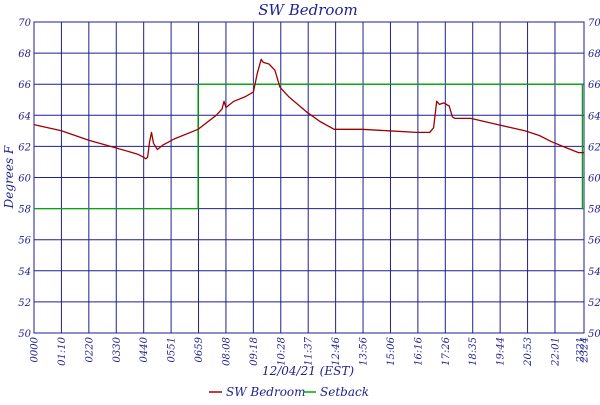  Describe the element at coordinates (117, 349) in the screenshot. I see `x-tick-label: 0330` at that location.